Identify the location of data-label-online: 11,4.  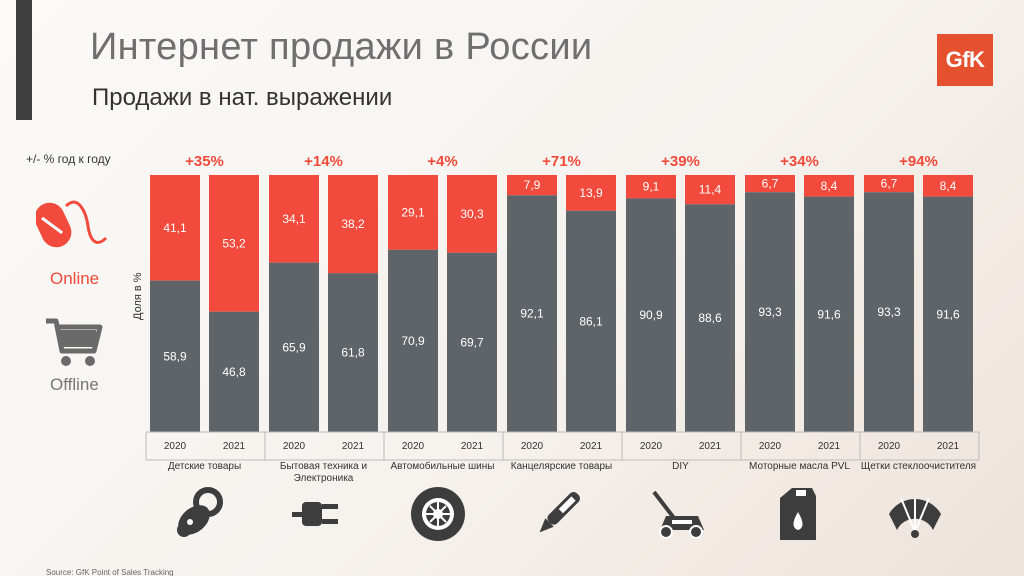
(710, 190).